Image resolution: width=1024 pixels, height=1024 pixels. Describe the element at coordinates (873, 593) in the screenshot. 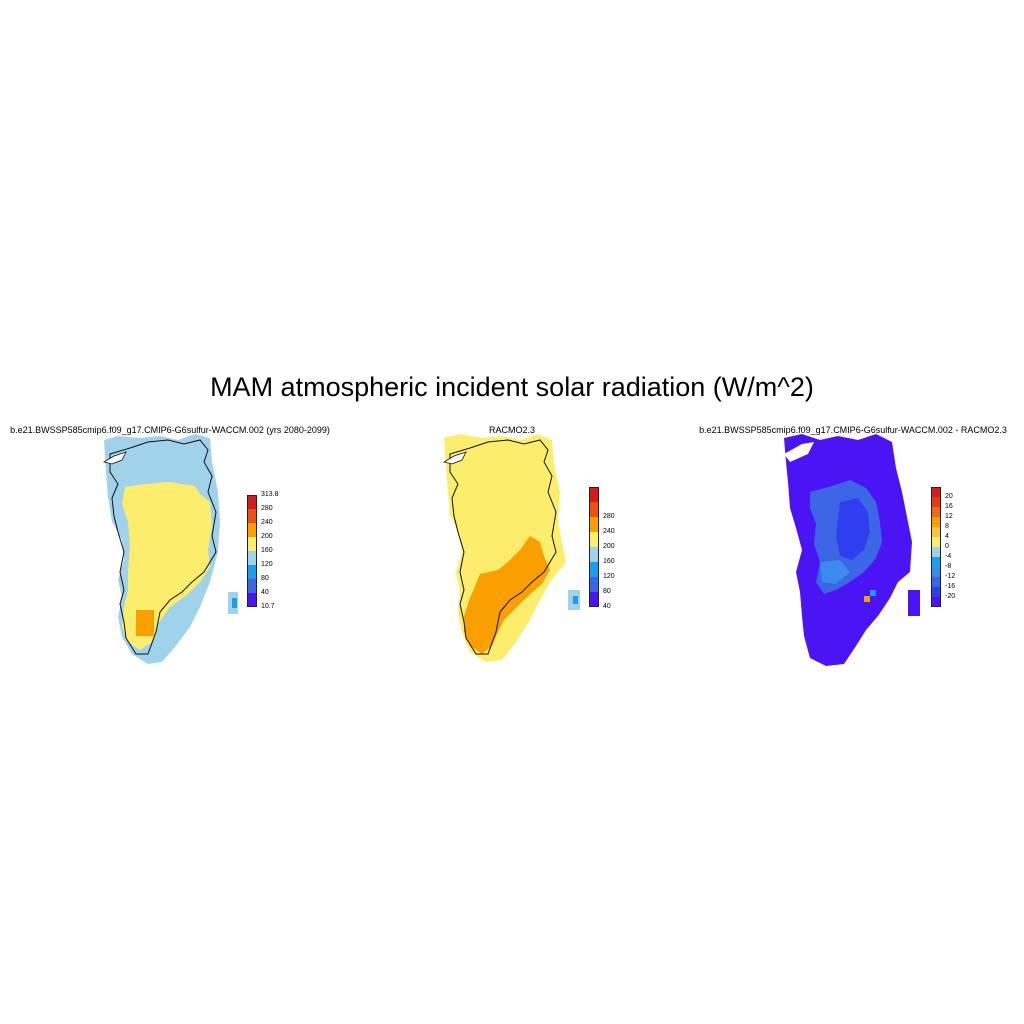

I see `panel-3-sky-cell` at that location.